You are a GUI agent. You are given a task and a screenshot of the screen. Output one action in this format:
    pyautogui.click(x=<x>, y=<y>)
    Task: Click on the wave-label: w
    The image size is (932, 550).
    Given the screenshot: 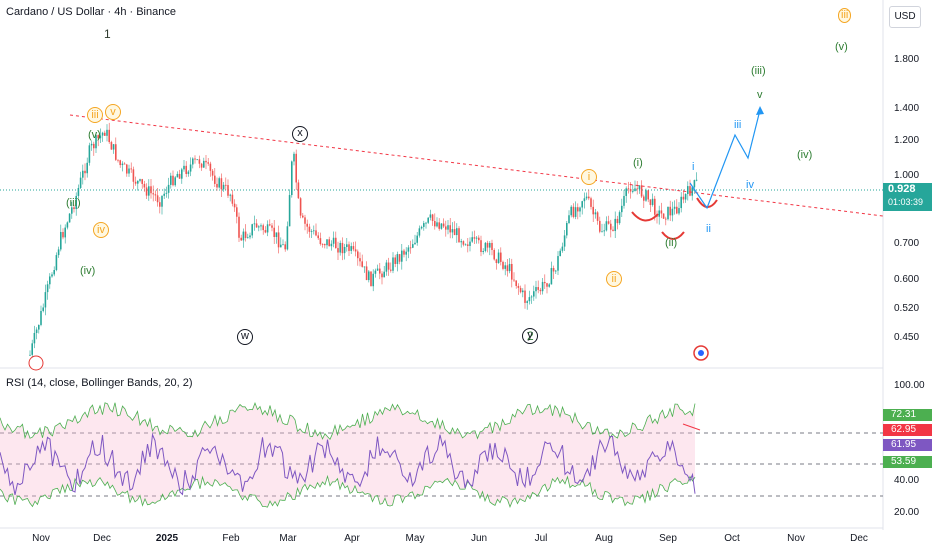 What is the action you would take?
    pyautogui.click(x=245, y=337)
    